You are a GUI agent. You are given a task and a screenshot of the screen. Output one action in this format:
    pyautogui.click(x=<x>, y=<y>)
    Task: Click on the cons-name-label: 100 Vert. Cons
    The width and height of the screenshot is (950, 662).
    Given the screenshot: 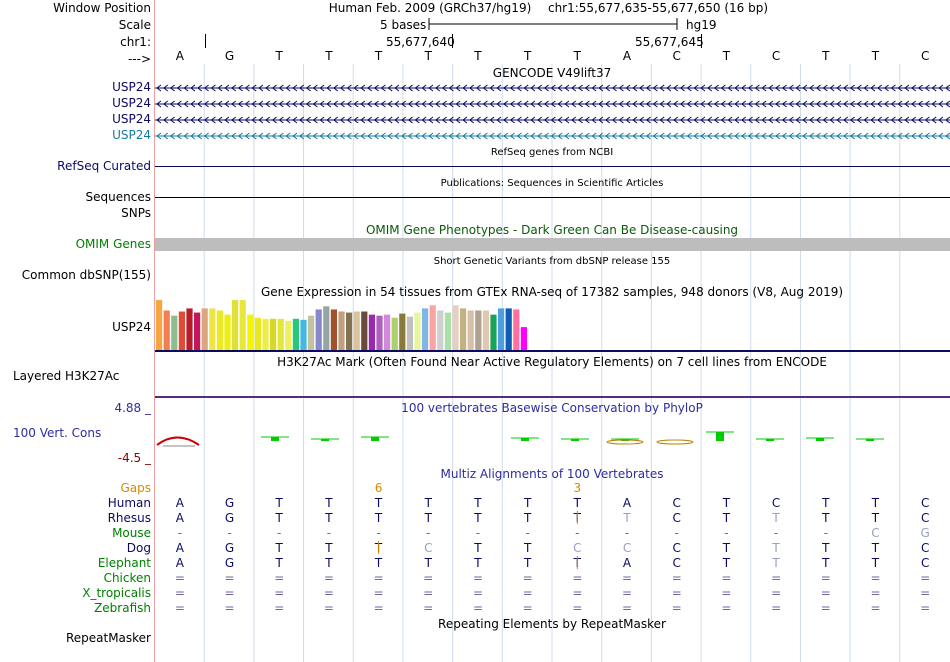 What is the action you would take?
    pyautogui.click(x=57, y=433)
    